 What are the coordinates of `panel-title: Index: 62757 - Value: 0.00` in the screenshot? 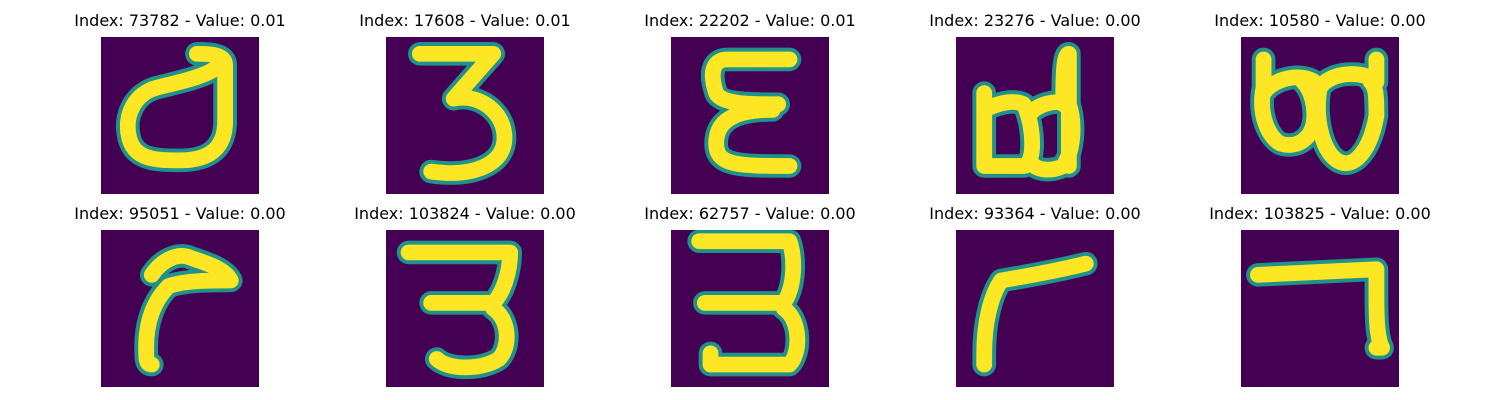 It's located at (750, 213).